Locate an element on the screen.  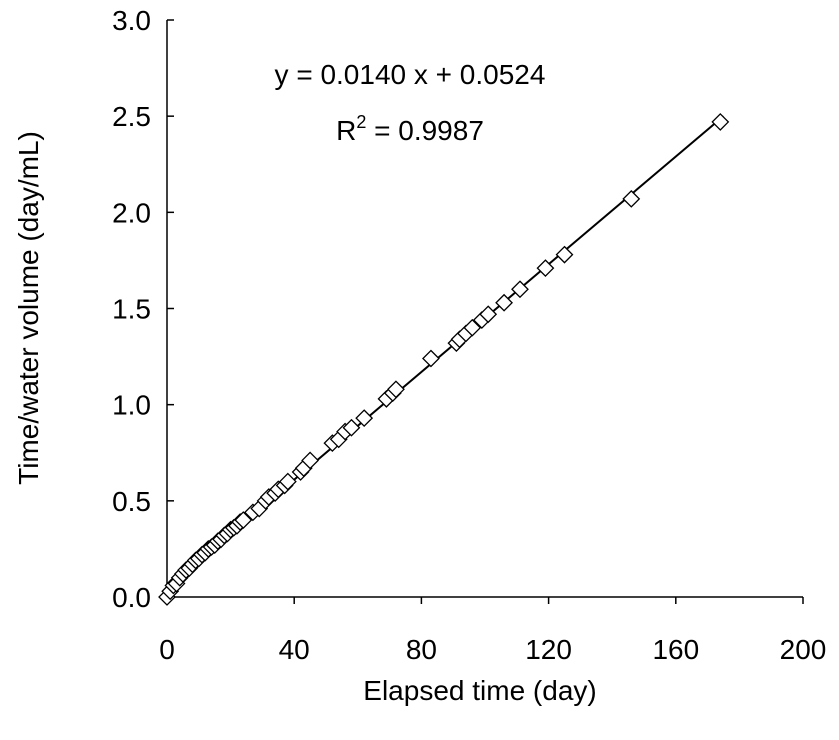
x-tick-label: 120 is located at coordinates (548, 649).